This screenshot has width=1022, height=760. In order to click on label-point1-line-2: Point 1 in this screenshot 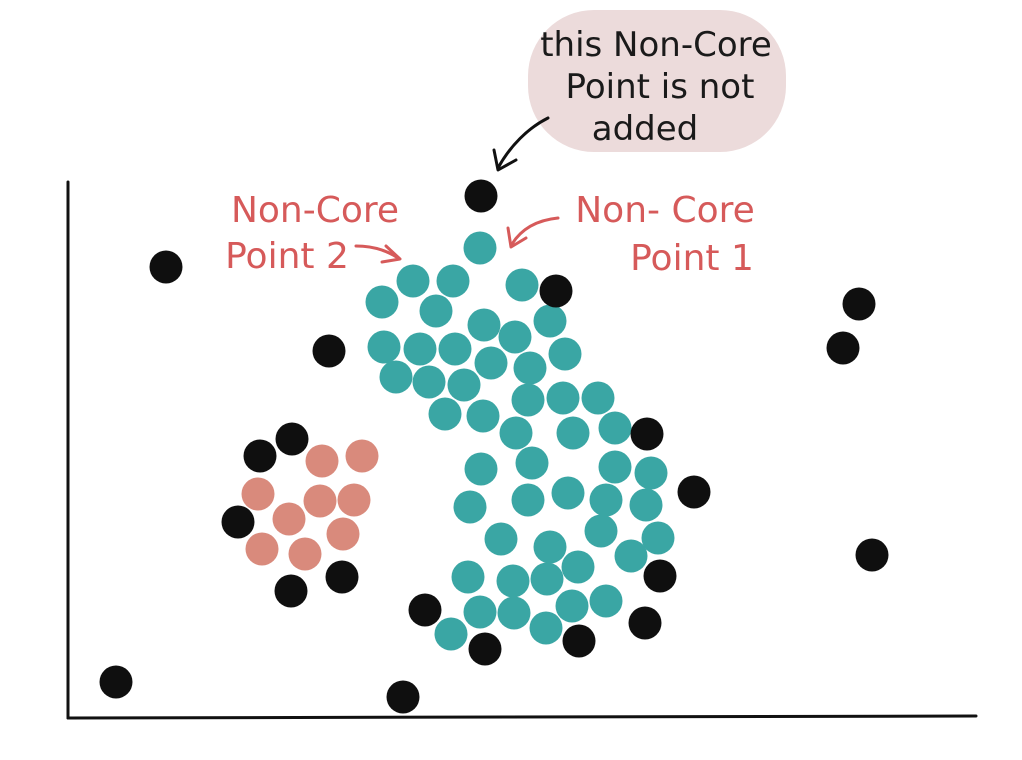, I will do `click(692, 258)`.